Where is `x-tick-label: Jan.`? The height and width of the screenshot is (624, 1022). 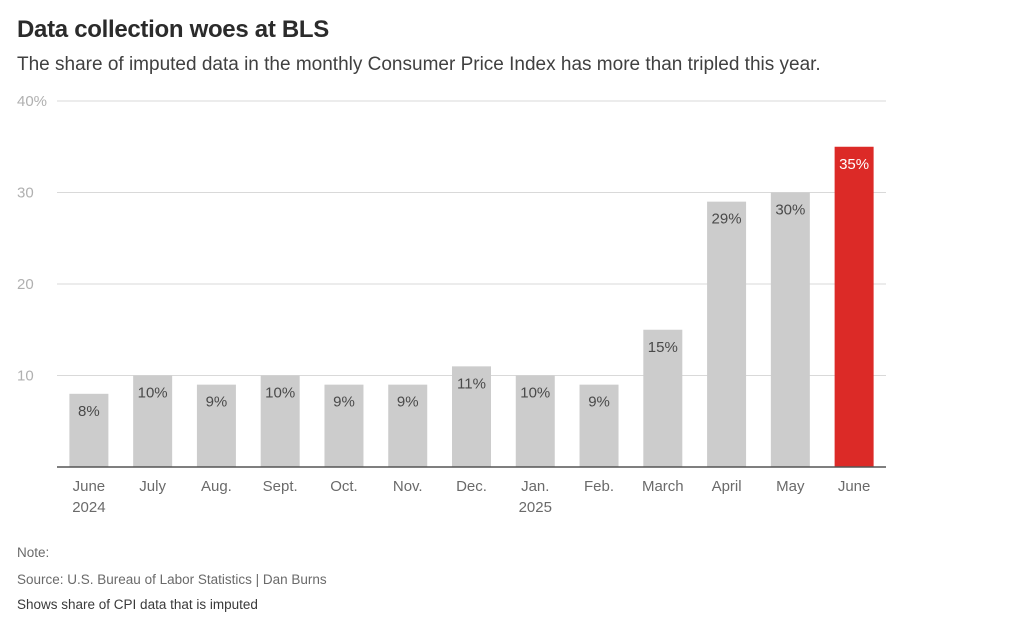
x-tick-label: Jan. is located at coordinates (535, 486).